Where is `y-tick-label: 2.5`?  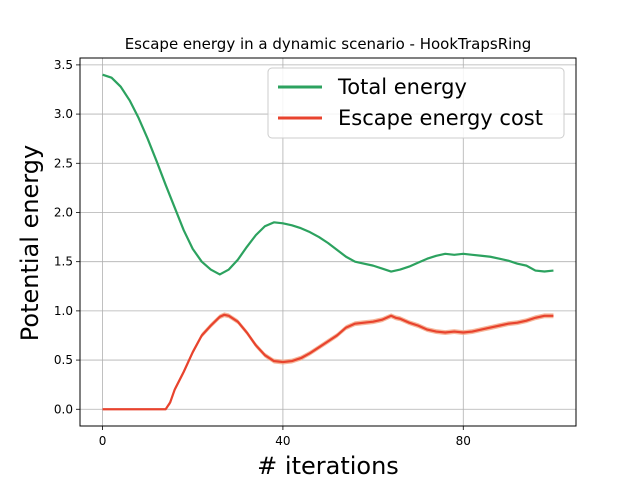 y-tick-label: 2.5 is located at coordinates (63, 163).